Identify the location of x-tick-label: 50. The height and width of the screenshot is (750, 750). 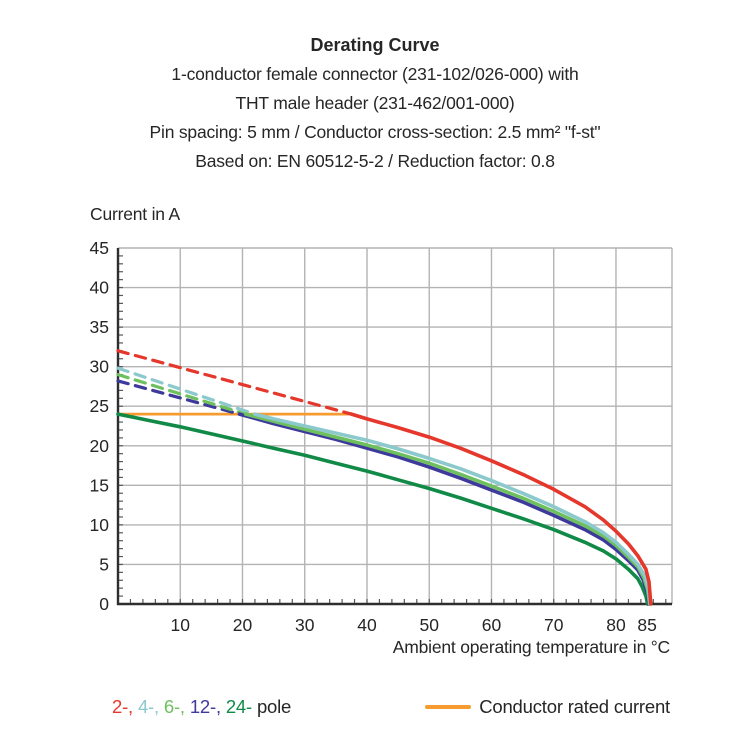
(430, 625).